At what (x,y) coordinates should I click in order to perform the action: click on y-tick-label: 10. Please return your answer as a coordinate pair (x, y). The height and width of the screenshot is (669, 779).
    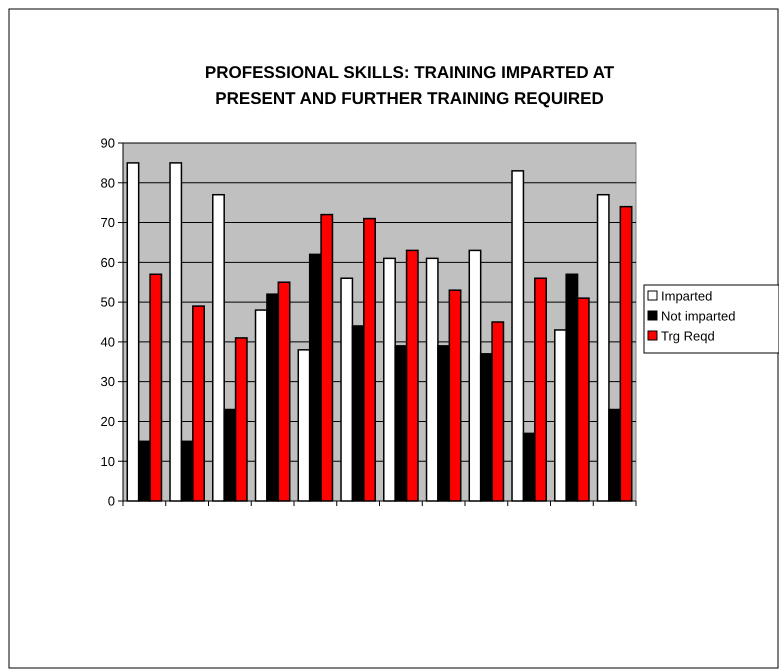
    Looking at the image, I should click on (107, 461).